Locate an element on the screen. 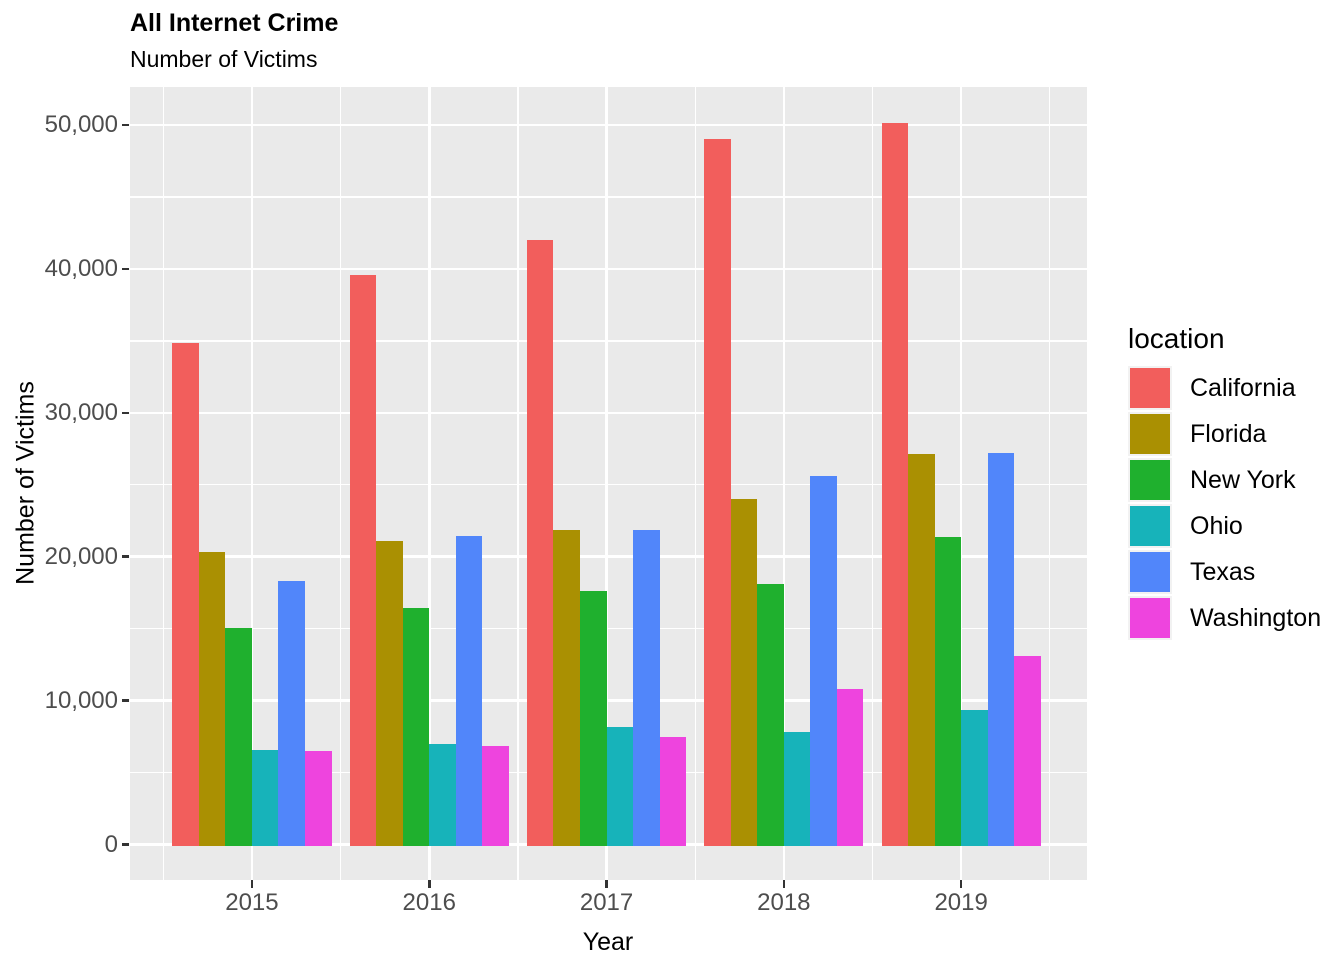  bar-new-york-2017 is located at coordinates (593, 718).